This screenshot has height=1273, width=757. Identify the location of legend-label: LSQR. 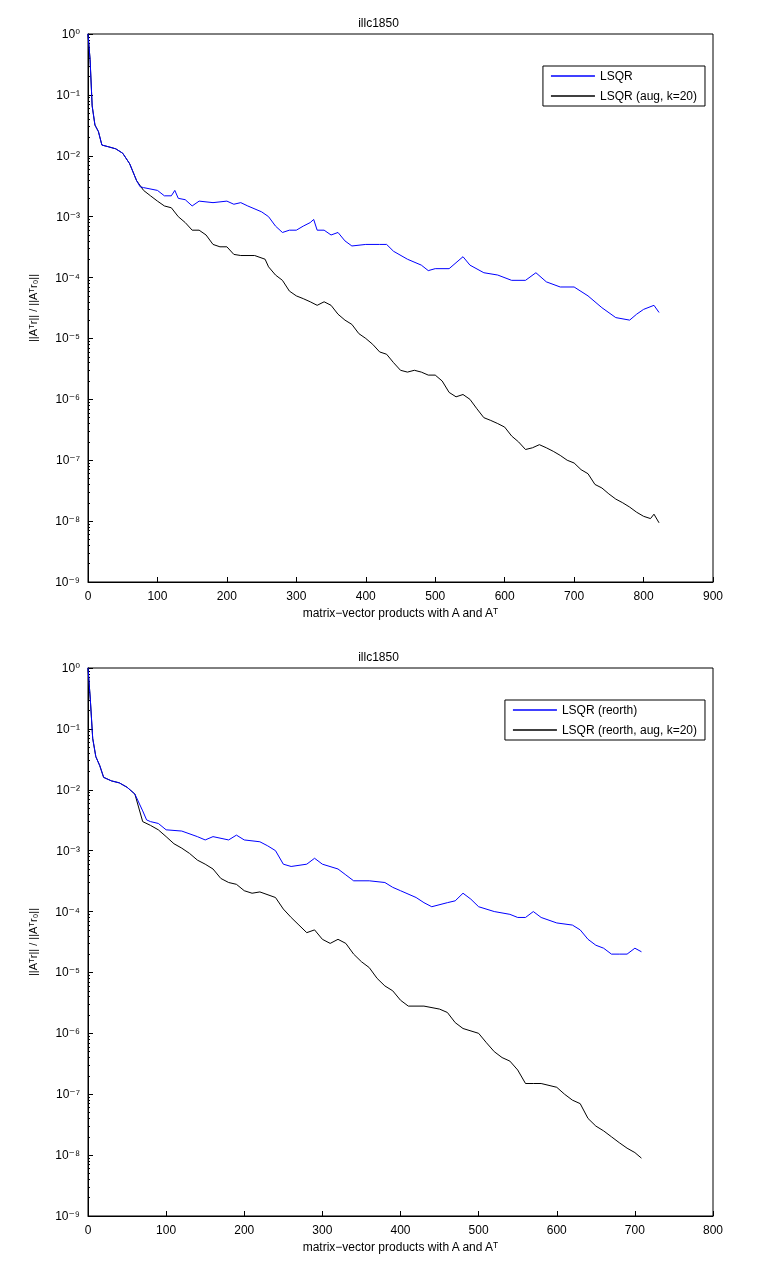
(616, 76).